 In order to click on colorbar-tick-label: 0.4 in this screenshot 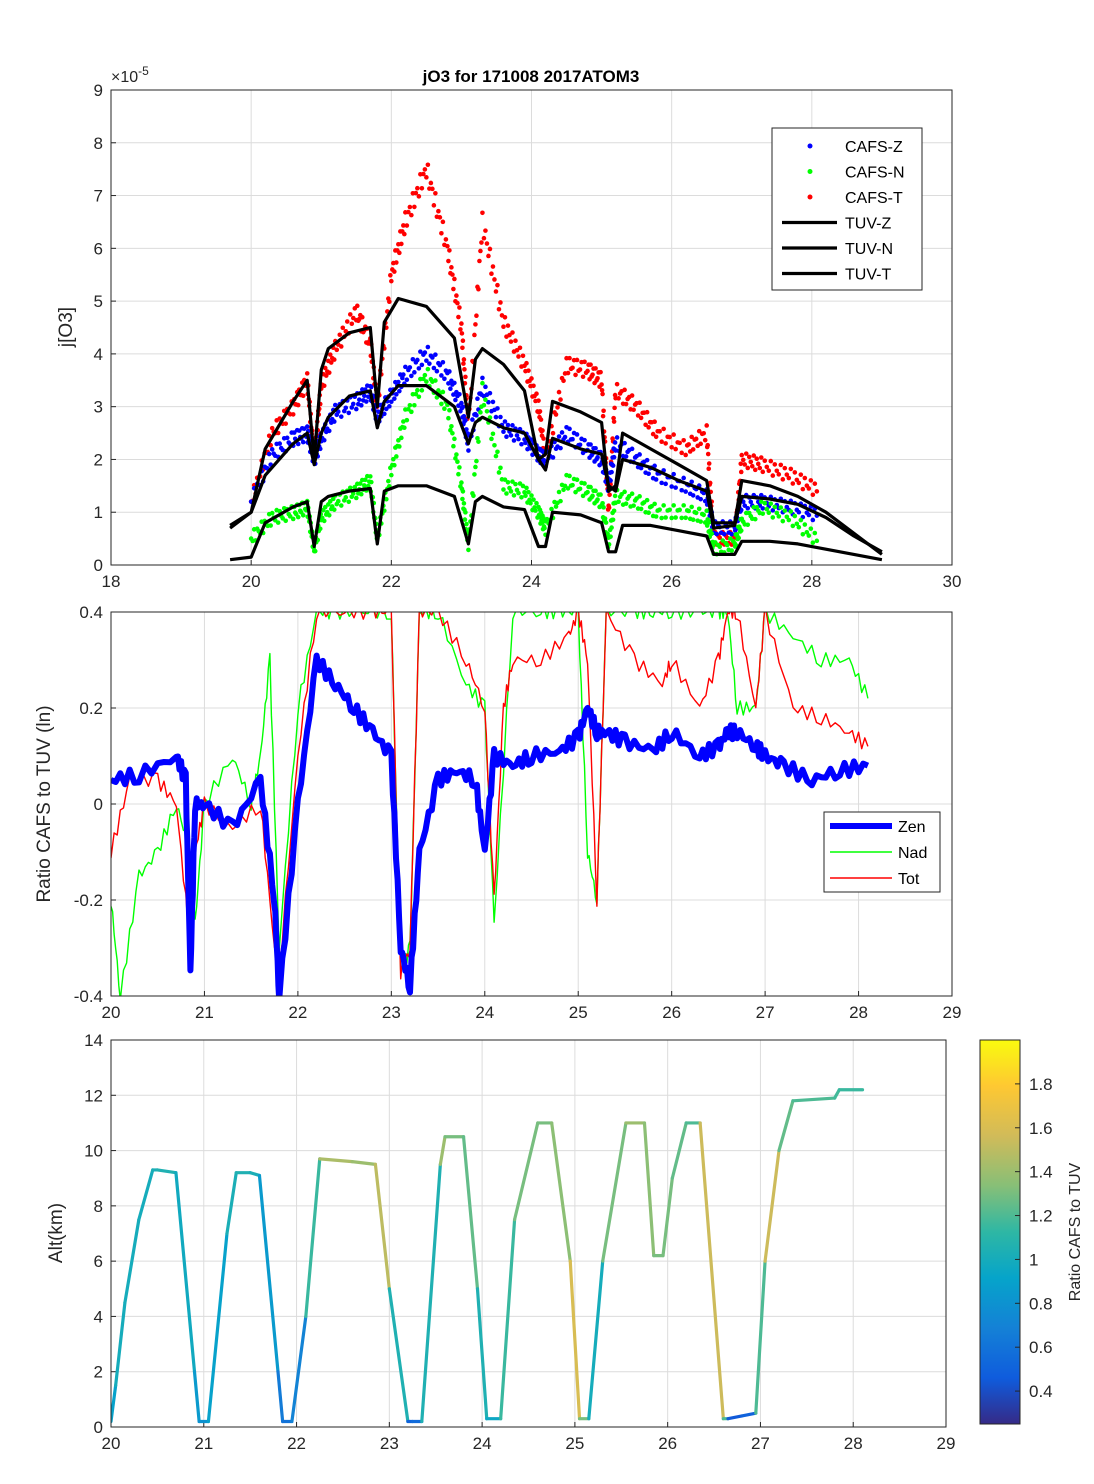, I will do `click(1041, 1391)`.